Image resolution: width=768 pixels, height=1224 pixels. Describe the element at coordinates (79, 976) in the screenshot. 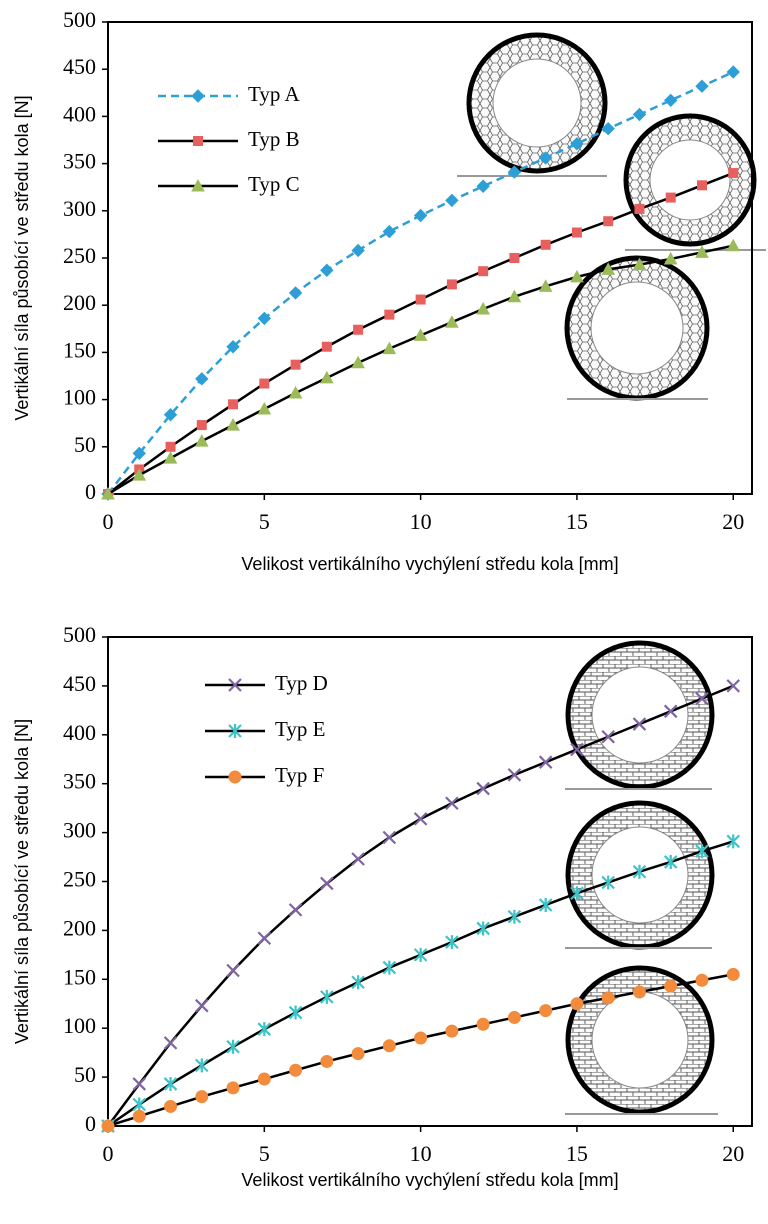

I see `y-tick-label: 150` at that location.